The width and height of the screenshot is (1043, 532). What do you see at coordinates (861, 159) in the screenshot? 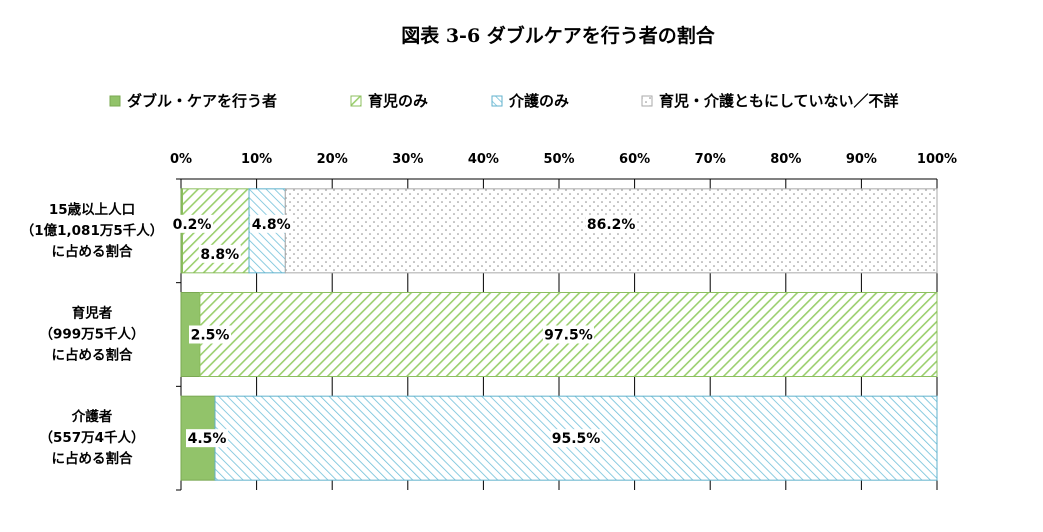
I see `x-tick-label: 90%` at bounding box center [861, 159].